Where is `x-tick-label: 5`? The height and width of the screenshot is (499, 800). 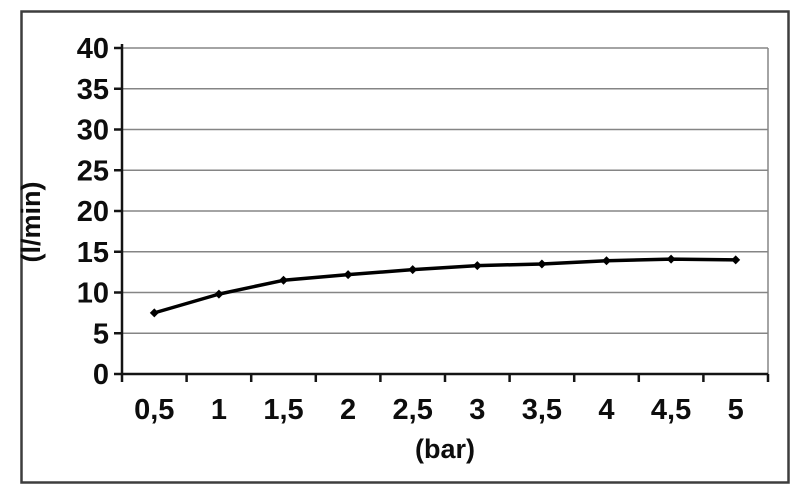
x-tick-label: 5 is located at coordinates (736, 410).